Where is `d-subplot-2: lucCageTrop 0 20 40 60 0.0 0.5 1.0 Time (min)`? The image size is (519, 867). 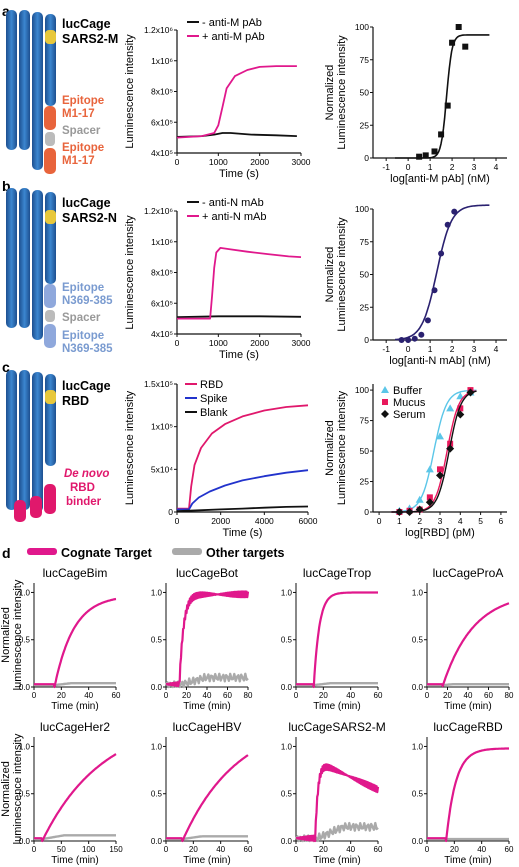
d-subplot-2: lucCageTrop 0 20 40 60 0.0 0.5 1.0 Time (min) is located at coordinates (332, 639).